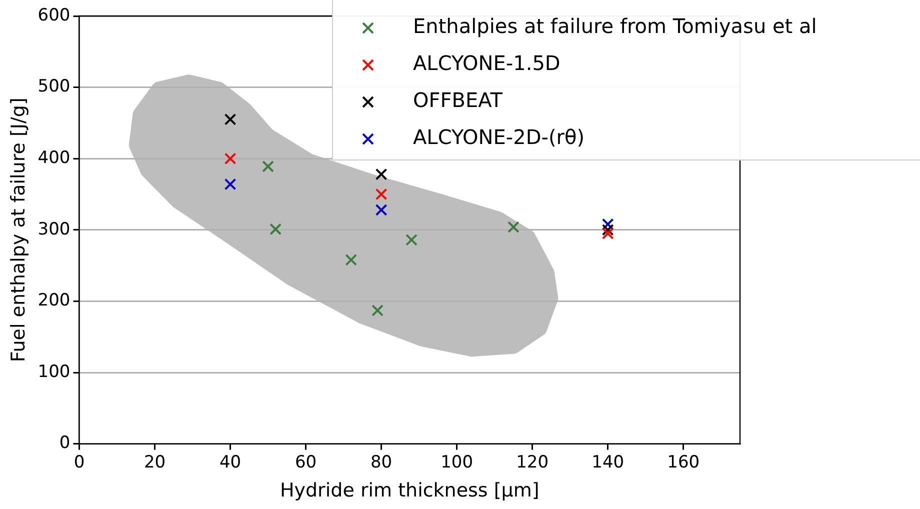  I want to click on x-tick-label: 140, so click(608, 462).